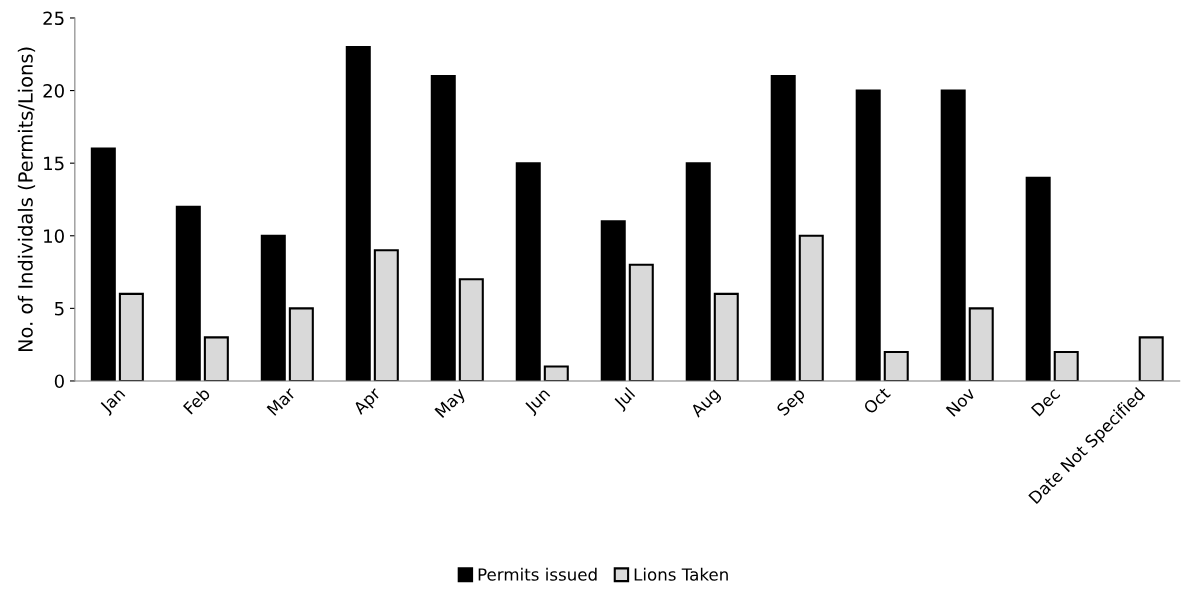 This screenshot has width=1188, height=599. What do you see at coordinates (53, 91) in the screenshot?
I see `y-tick-label: 20` at bounding box center [53, 91].